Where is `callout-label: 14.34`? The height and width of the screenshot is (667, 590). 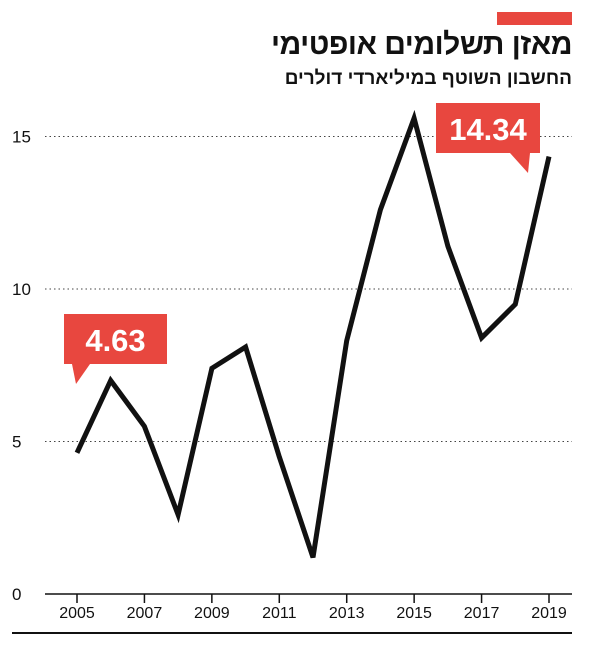 callout-label: 14.34 is located at coordinates (488, 129).